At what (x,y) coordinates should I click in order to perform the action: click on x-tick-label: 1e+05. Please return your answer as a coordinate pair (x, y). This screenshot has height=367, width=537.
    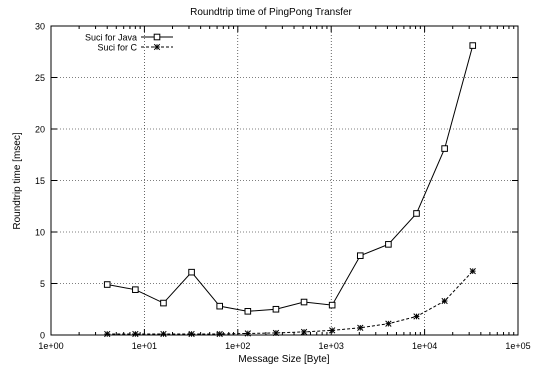
    Looking at the image, I should click on (517, 346).